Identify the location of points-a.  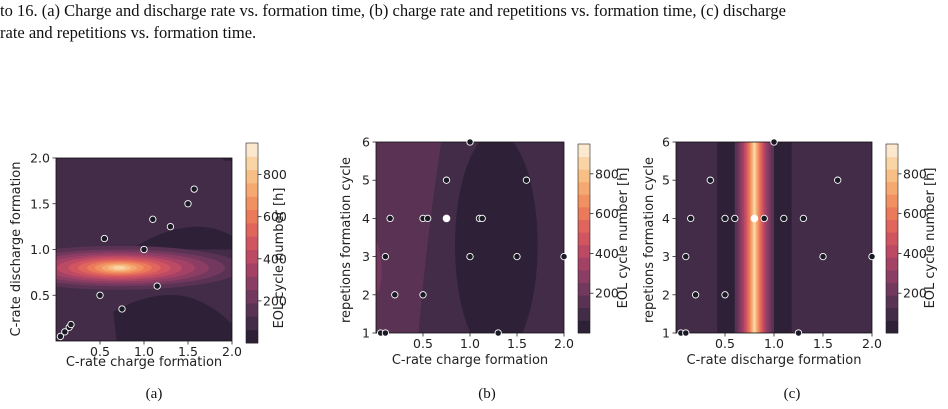
(127, 263).